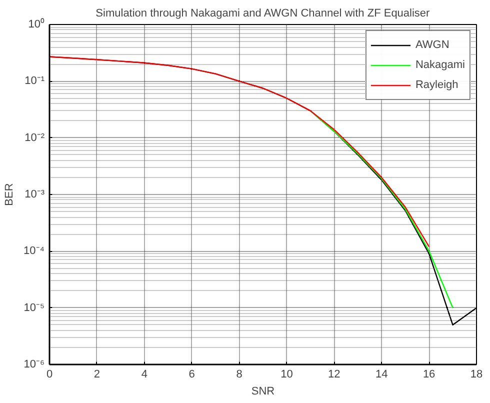 The image size is (490, 403). I want to click on x-tick-label: 14, so click(381, 374).